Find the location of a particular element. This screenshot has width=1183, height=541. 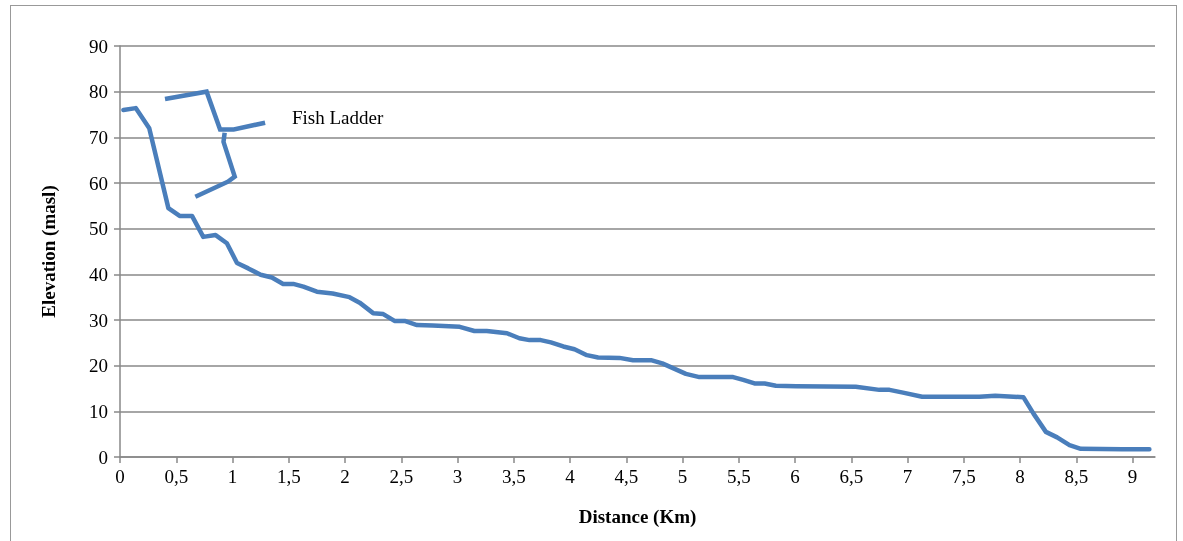

x-tick-label: 8,5 is located at coordinates (1076, 476).